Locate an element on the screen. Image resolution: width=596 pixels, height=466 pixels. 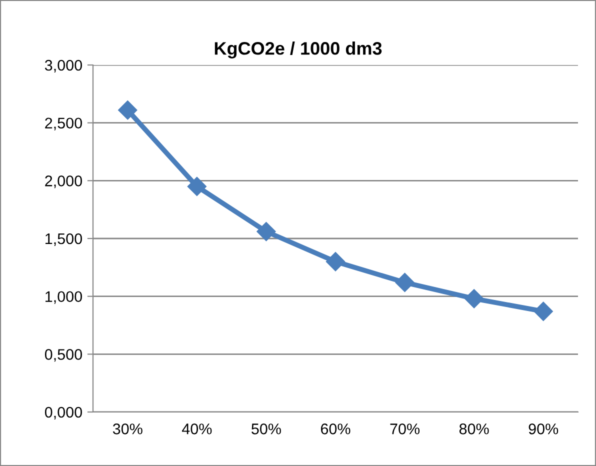
y-tick-label: 1,000 is located at coordinates (64, 297).